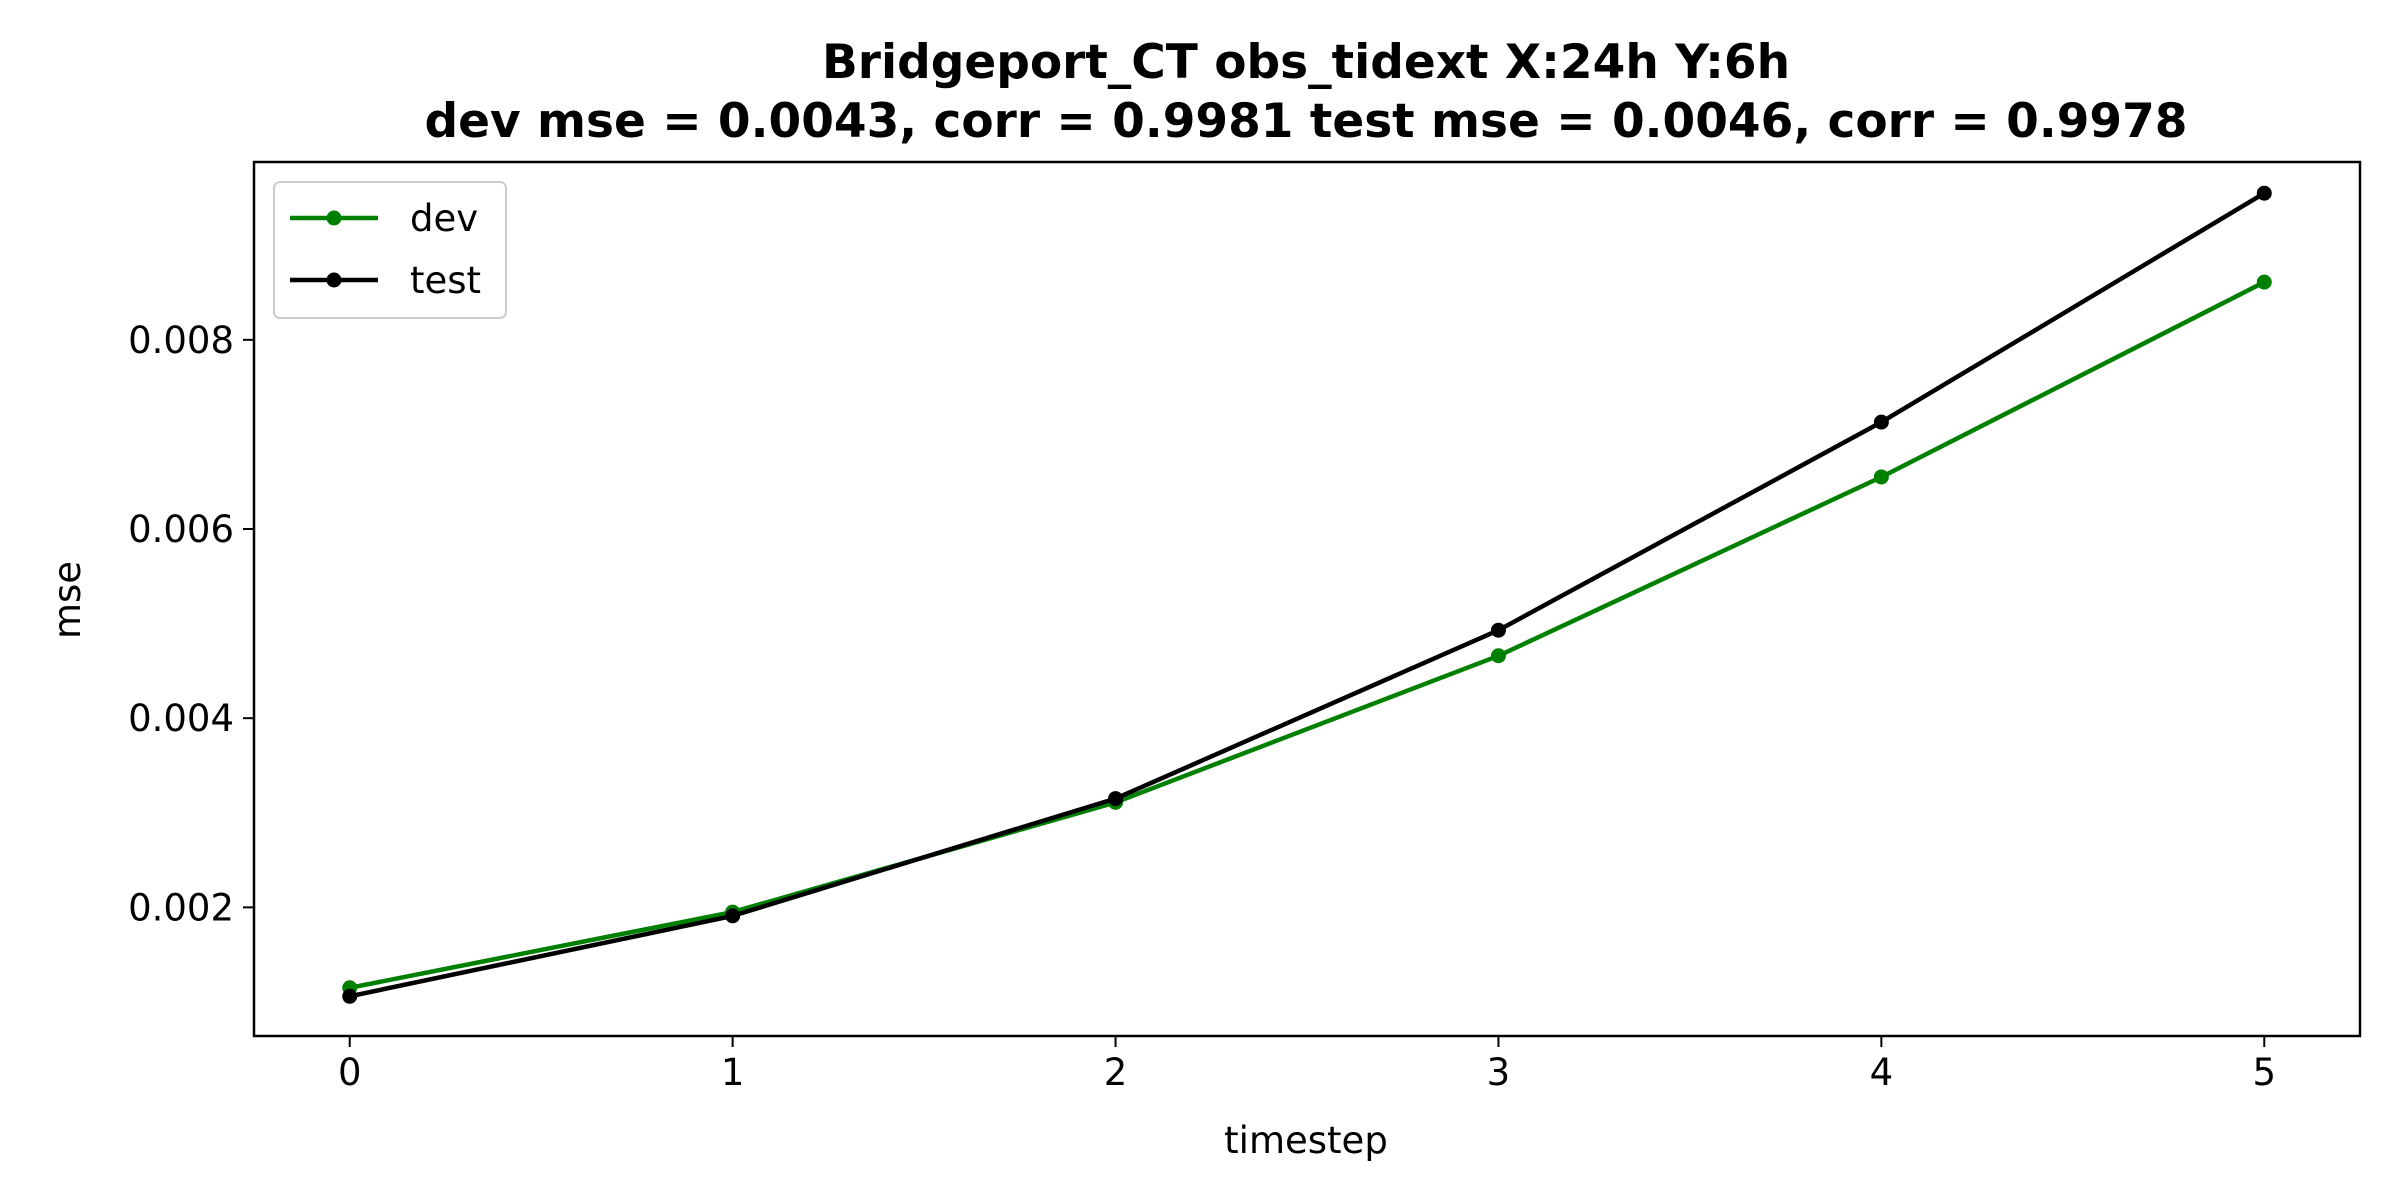  I want to click on legend-label-test: test, so click(445, 280).